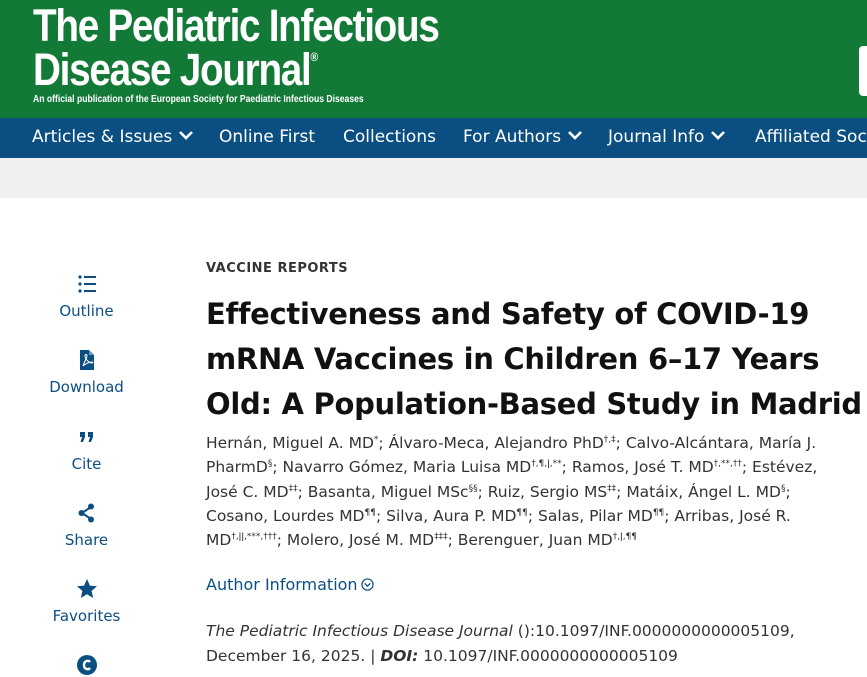 The width and height of the screenshot is (867, 677). I want to click on author-name: Álvaro-Meca, Alejandro PhD, so click(496, 443).